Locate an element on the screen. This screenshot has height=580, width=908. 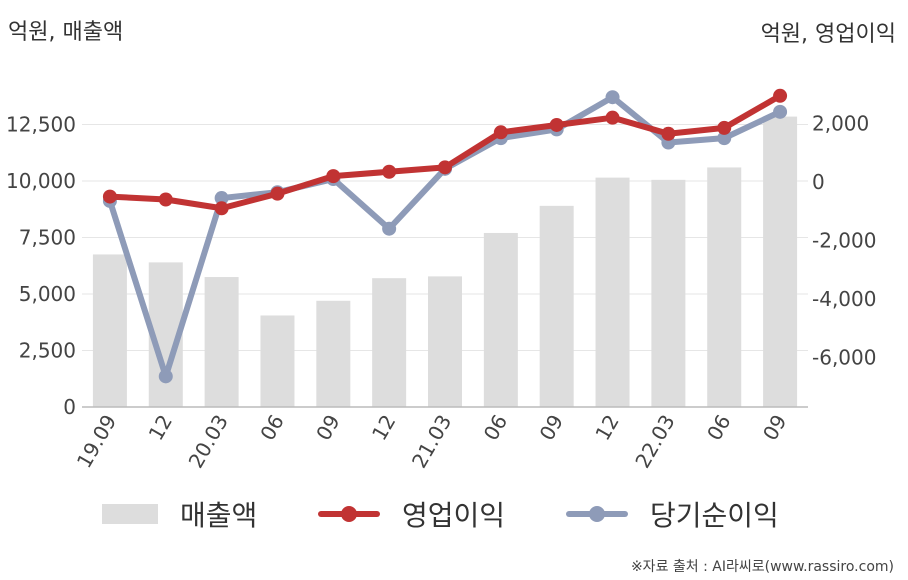
y-right-tick-label: -4,000 is located at coordinates (844, 299).